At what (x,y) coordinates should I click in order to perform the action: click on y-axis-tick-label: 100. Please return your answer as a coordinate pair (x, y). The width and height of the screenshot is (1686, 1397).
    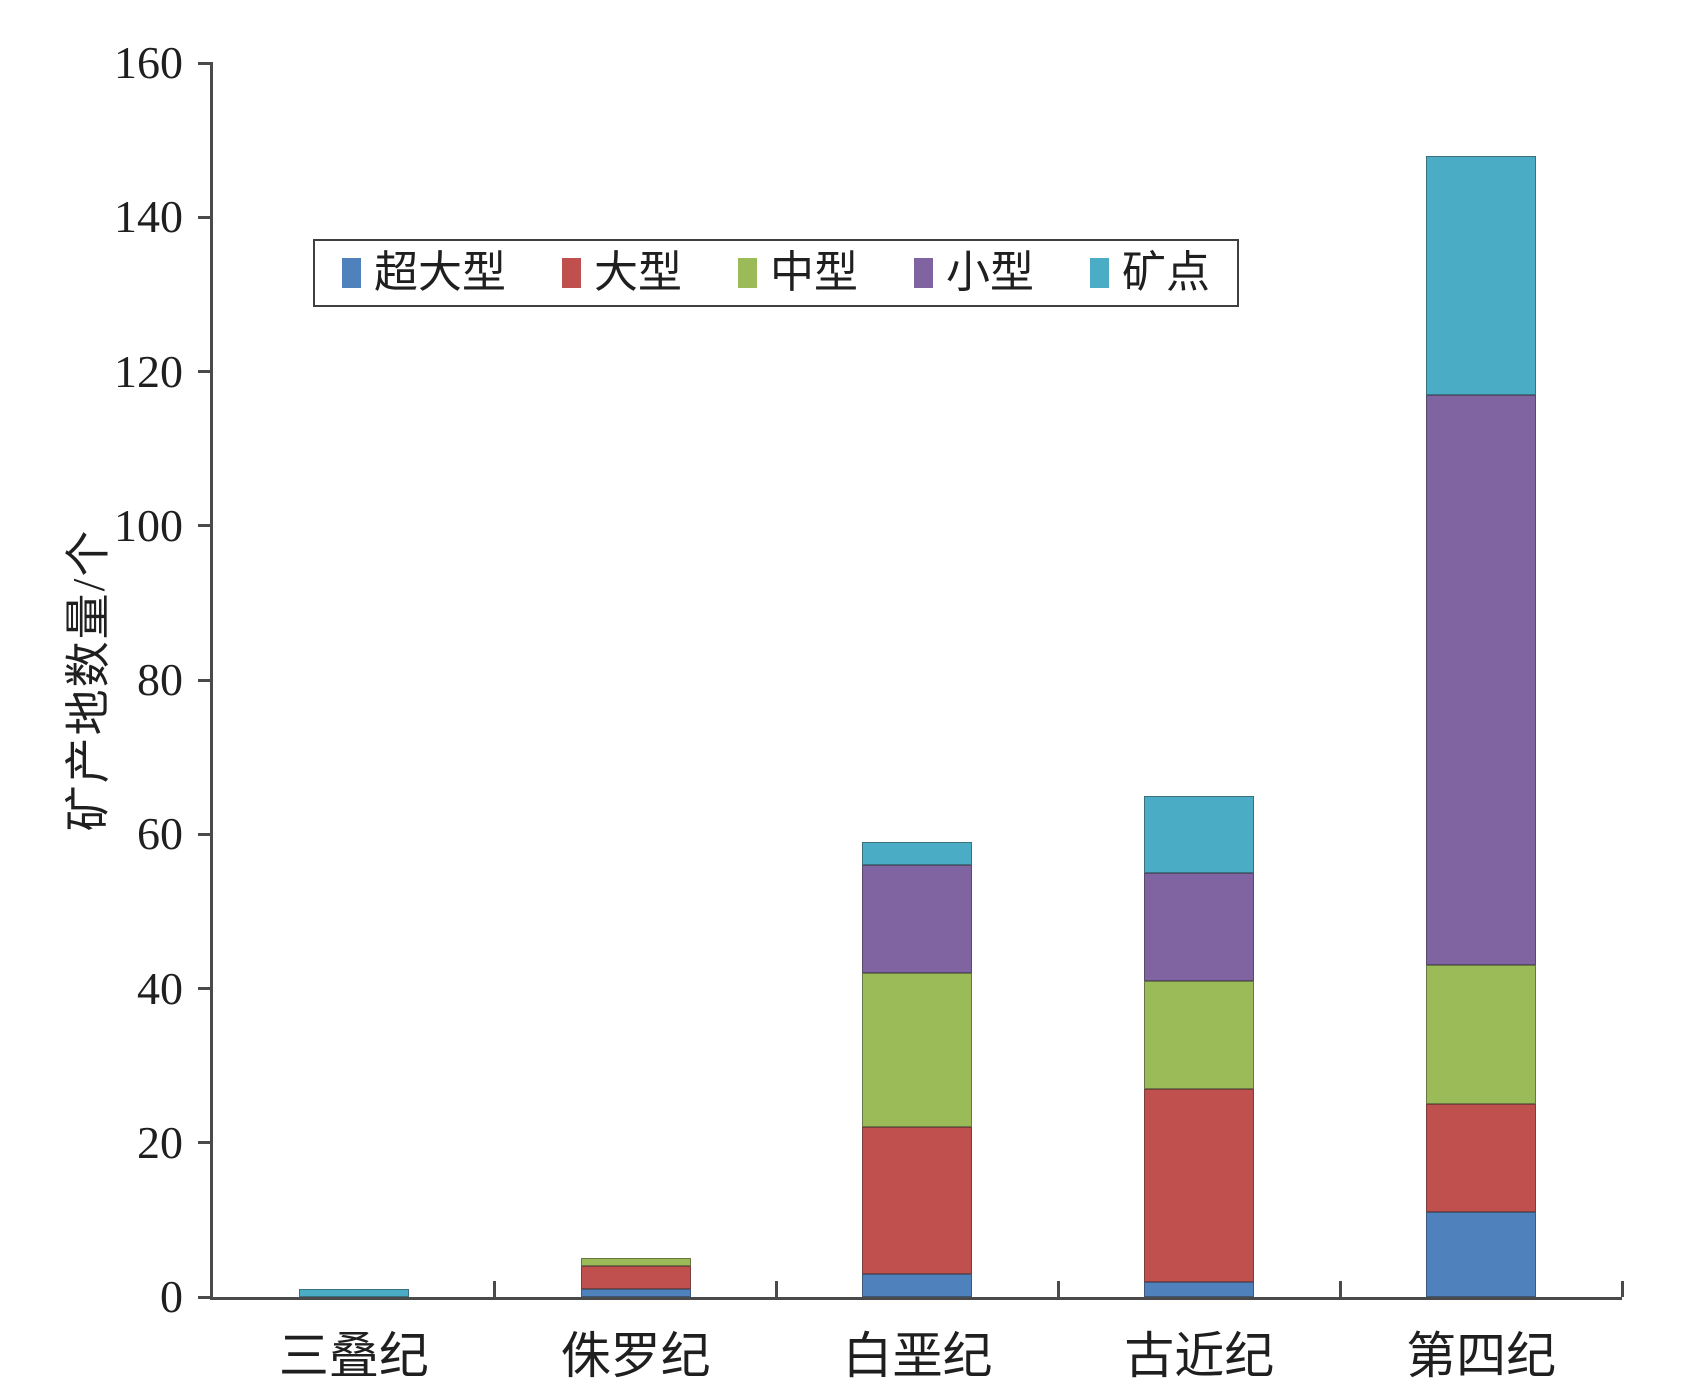
    Looking at the image, I should click on (148, 525).